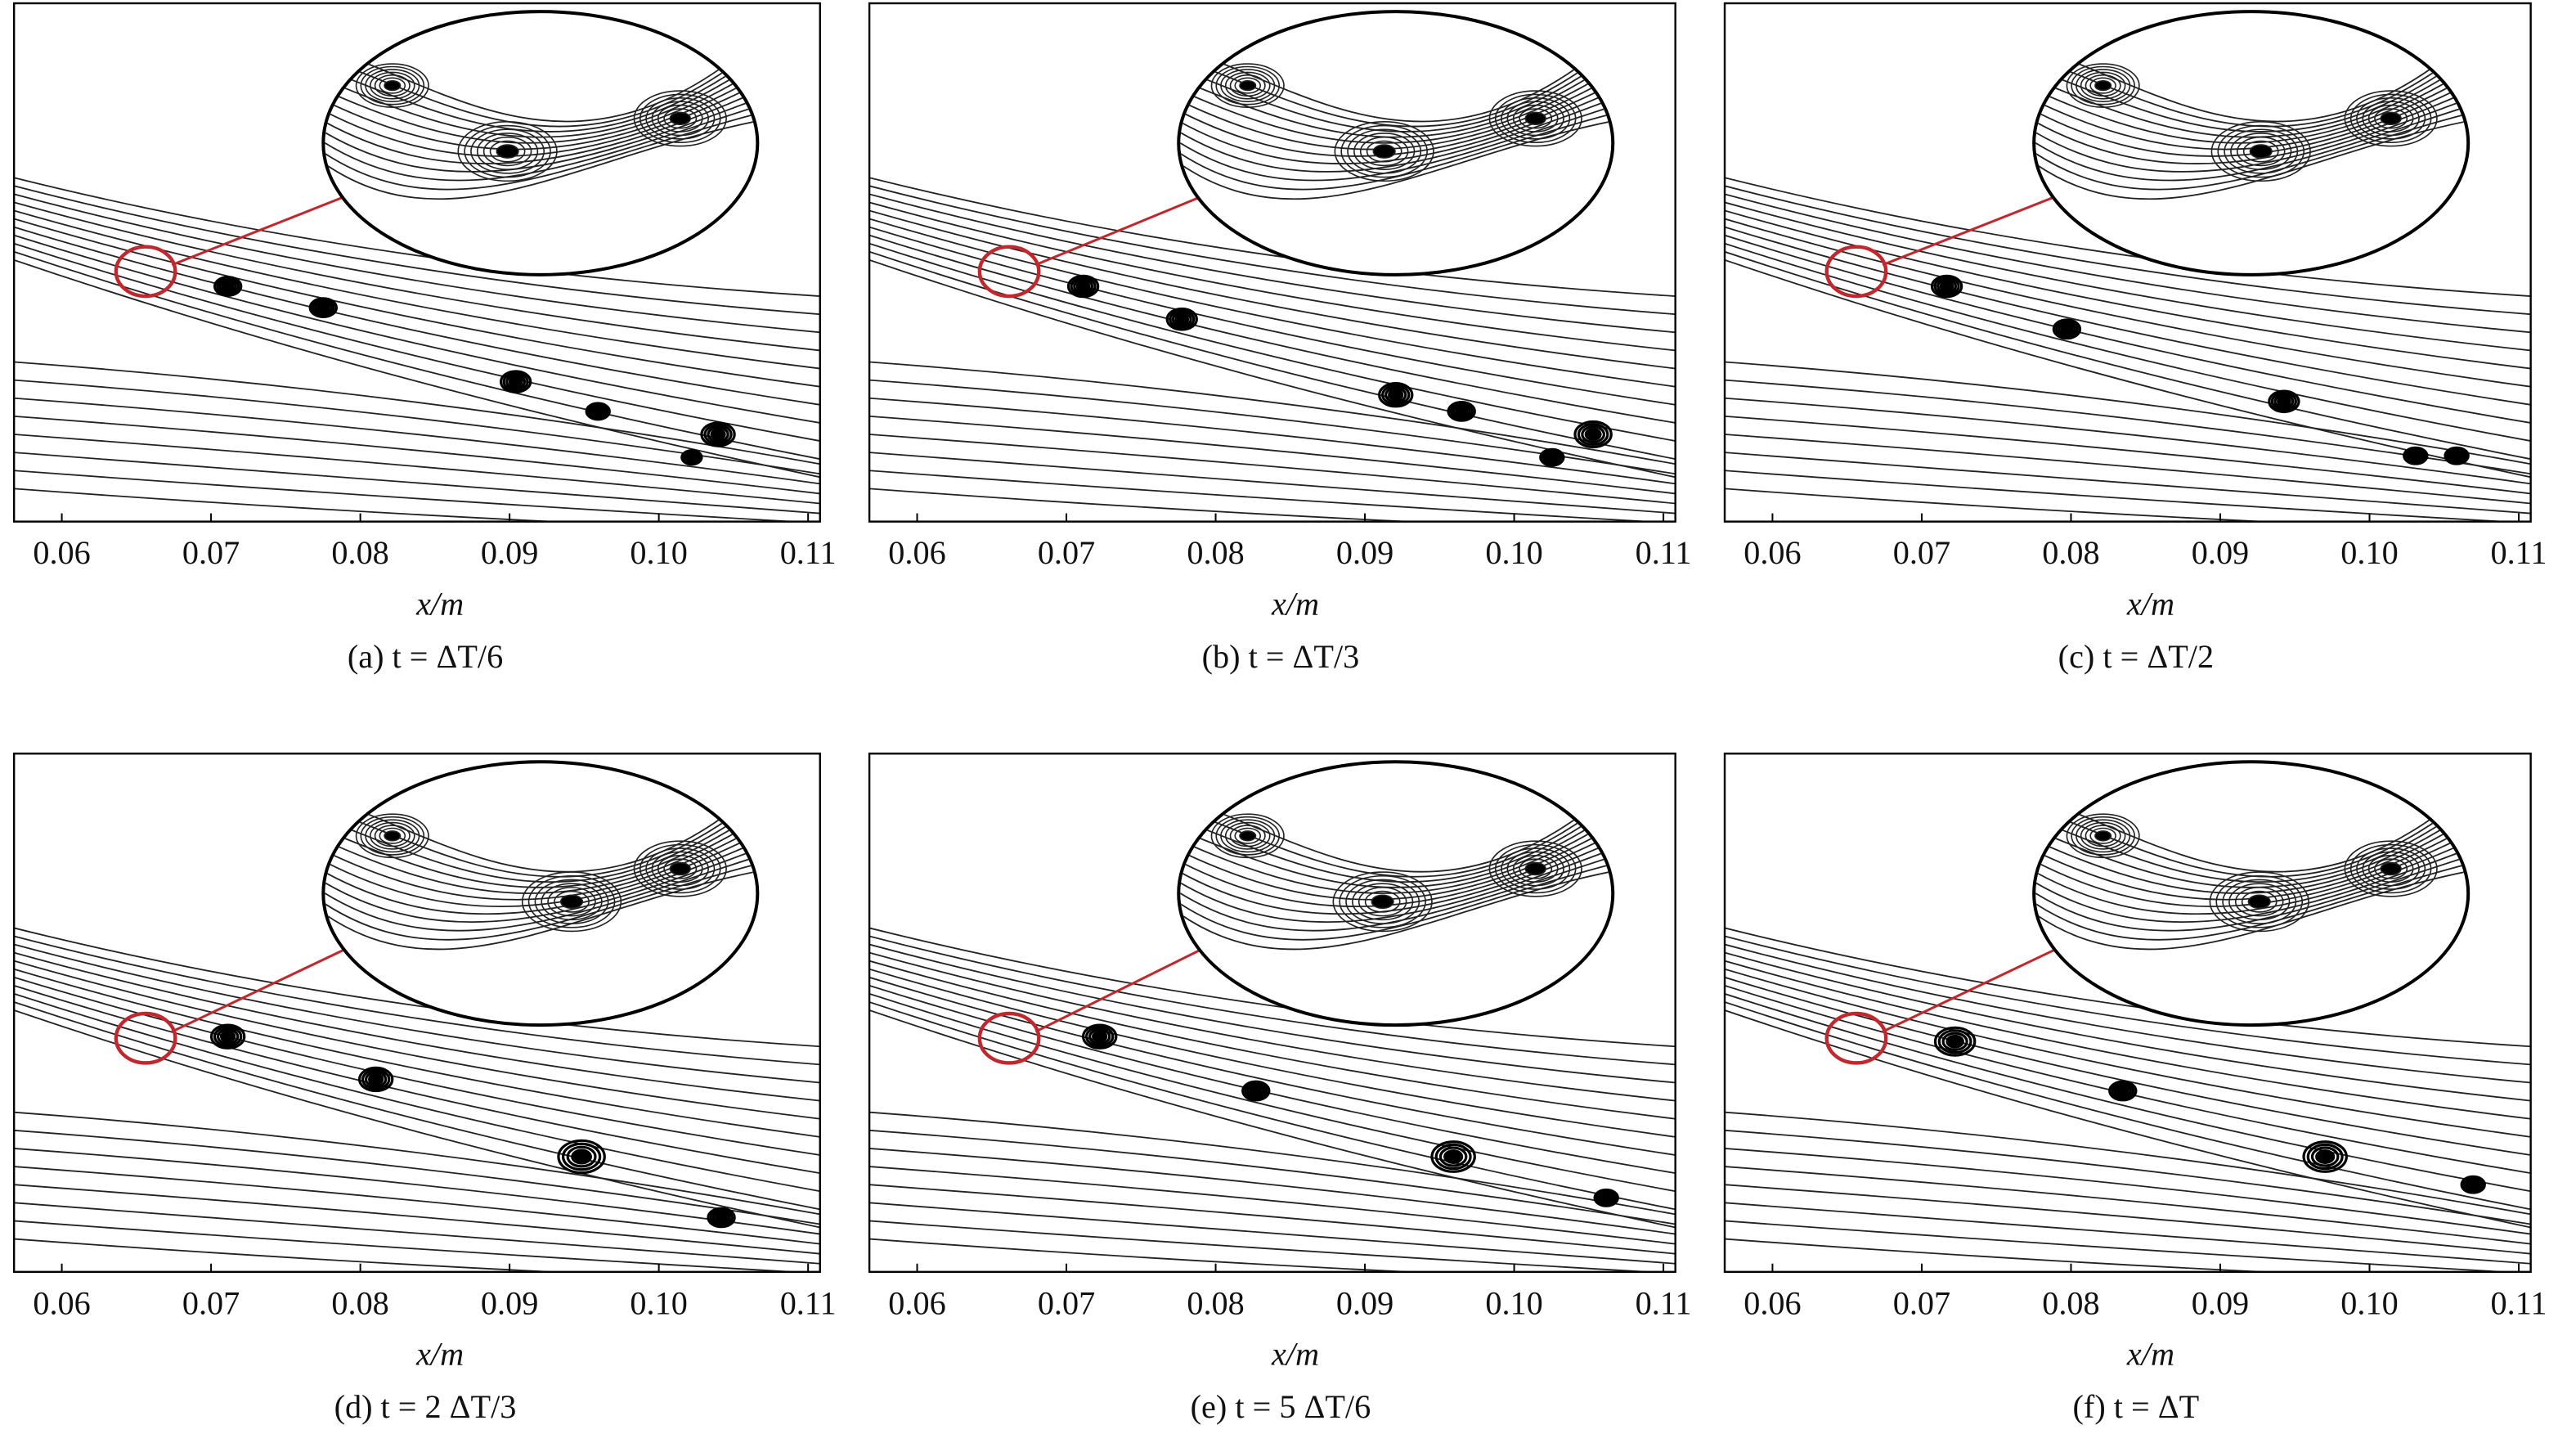 This screenshot has width=2576, height=1443. I want to click on x-tick-label: 0.09, so click(510, 552).